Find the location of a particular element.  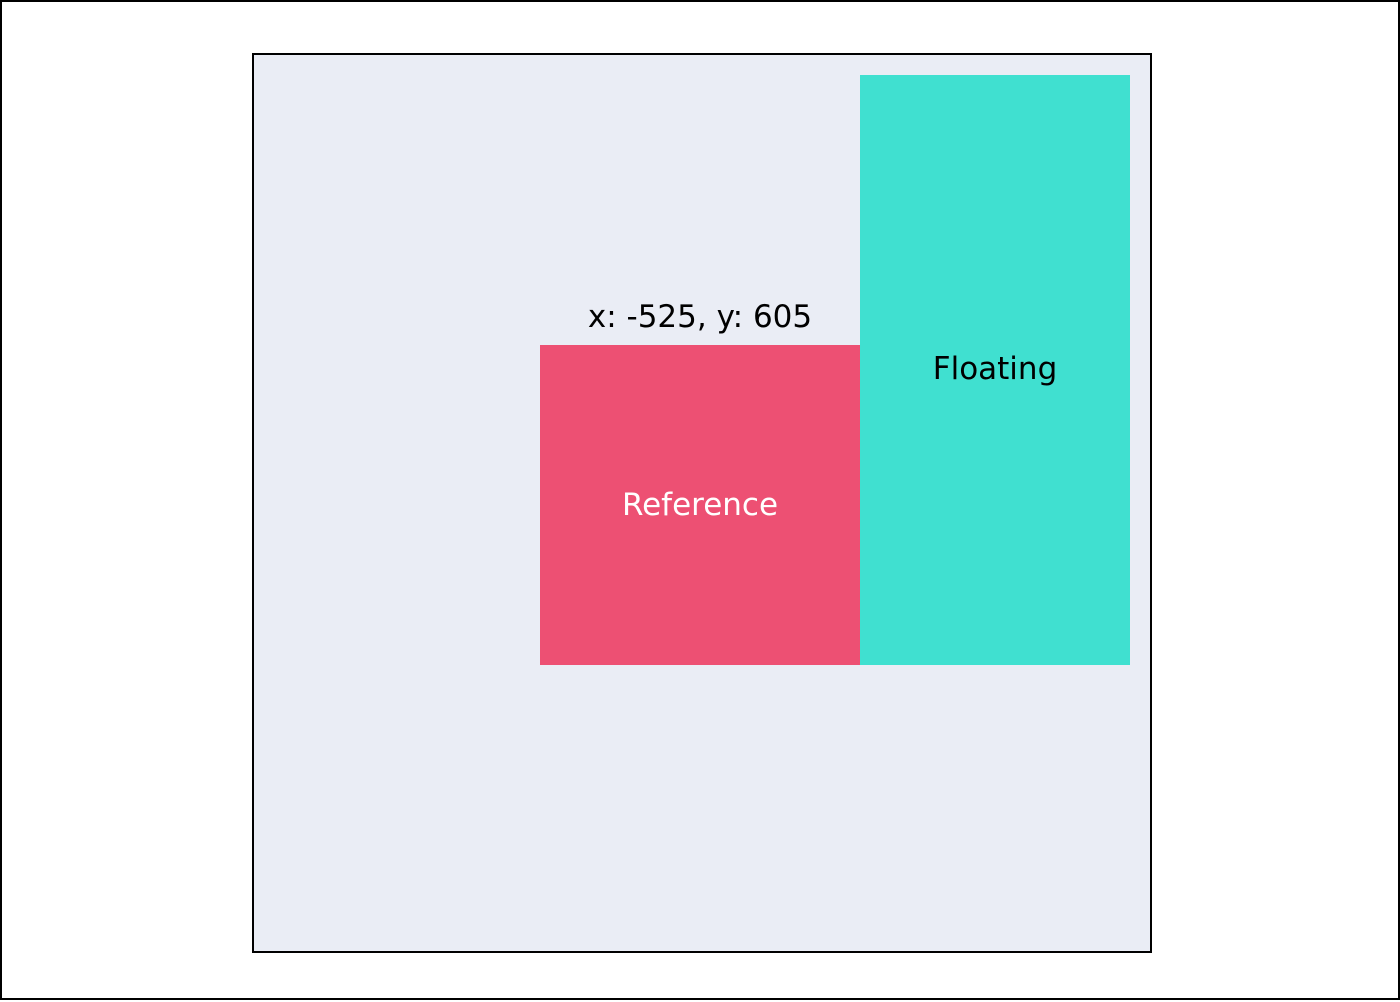

reference-label: Reference is located at coordinates (700, 505).